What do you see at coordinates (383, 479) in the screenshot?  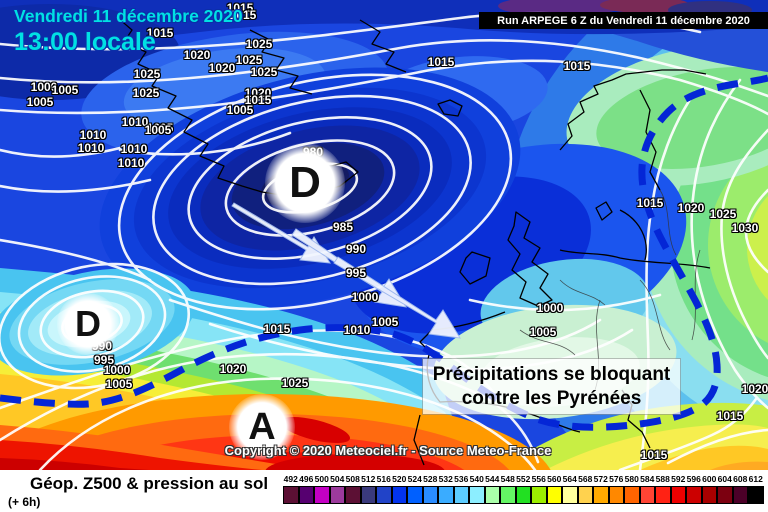 I see `colorbar-tick: 516` at bounding box center [383, 479].